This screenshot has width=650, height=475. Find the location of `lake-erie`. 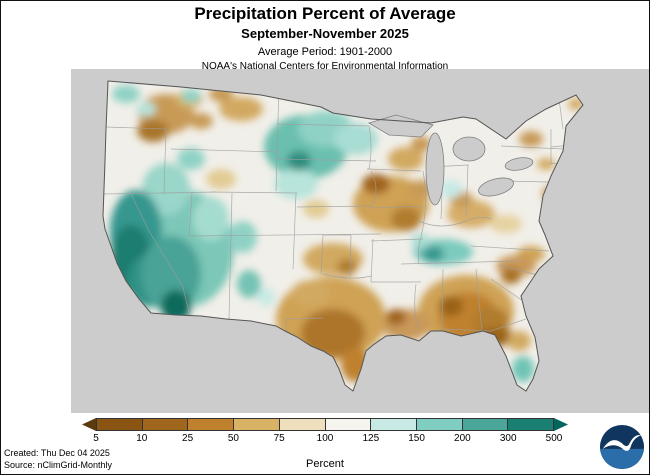

lake-erie is located at coordinates (496, 187).